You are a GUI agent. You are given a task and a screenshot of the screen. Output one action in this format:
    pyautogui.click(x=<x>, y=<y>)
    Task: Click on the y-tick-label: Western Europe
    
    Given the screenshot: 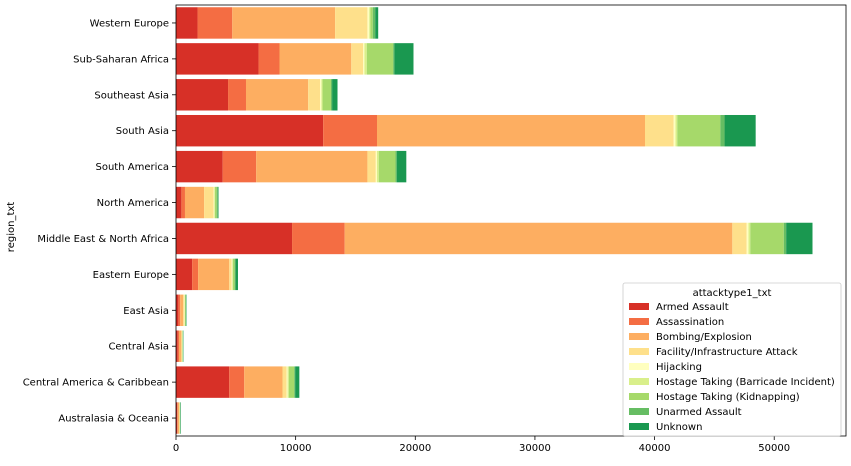 What is the action you would take?
    pyautogui.click(x=129, y=23)
    